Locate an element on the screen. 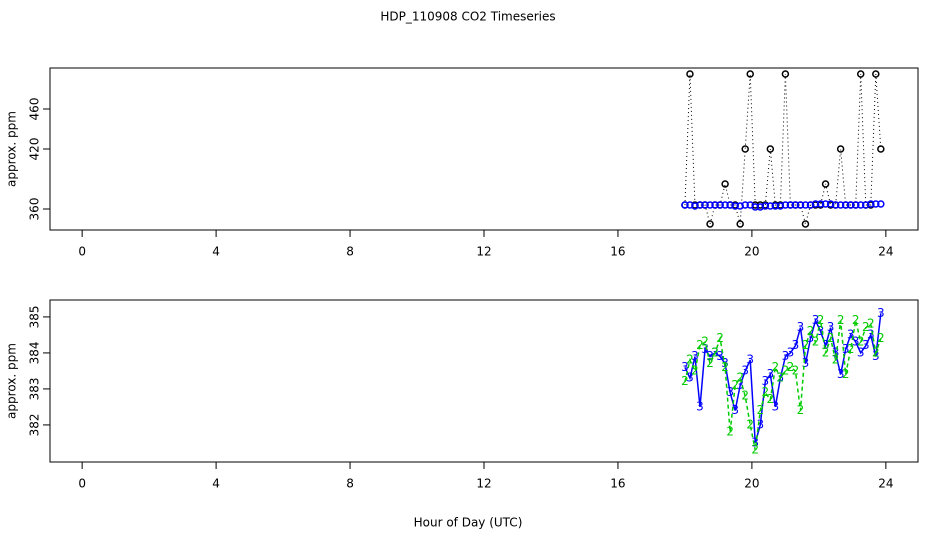 The width and height of the screenshot is (936, 540). series-line is located at coordinates (783, 378).